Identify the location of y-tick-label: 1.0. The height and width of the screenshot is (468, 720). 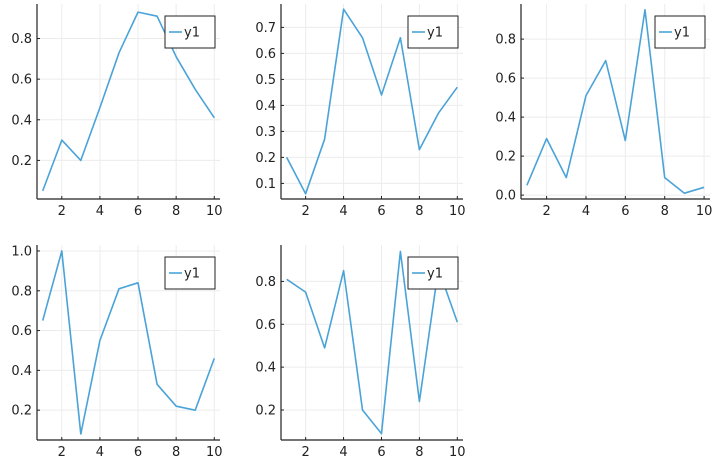
(21, 251).